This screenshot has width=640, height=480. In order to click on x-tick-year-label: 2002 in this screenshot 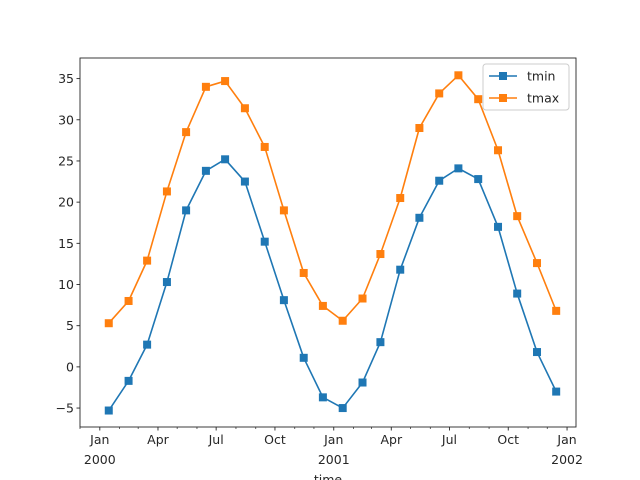, I will do `click(567, 459)`.